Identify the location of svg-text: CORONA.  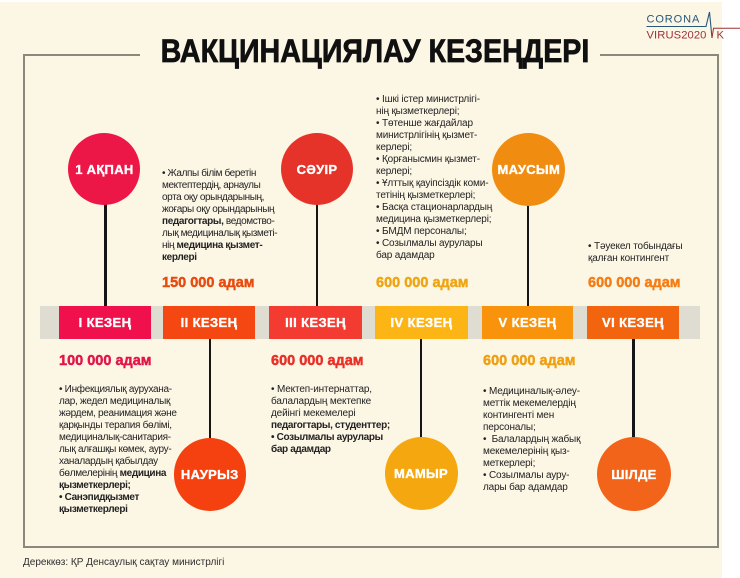
(674, 20).